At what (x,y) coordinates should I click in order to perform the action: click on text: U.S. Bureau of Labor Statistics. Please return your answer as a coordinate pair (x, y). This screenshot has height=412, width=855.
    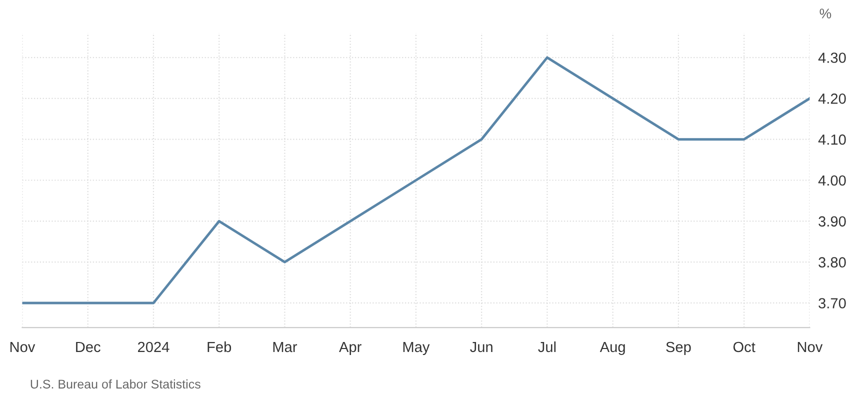
    Looking at the image, I should click on (115, 384).